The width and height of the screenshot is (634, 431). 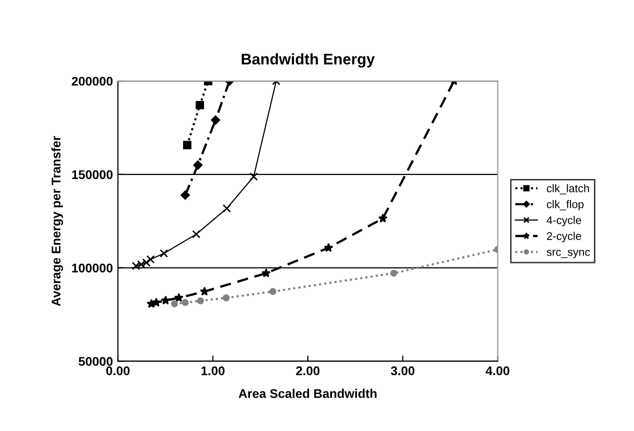 I want to click on x-axis-title: Area Scaled Bandwidth, so click(x=307, y=393).